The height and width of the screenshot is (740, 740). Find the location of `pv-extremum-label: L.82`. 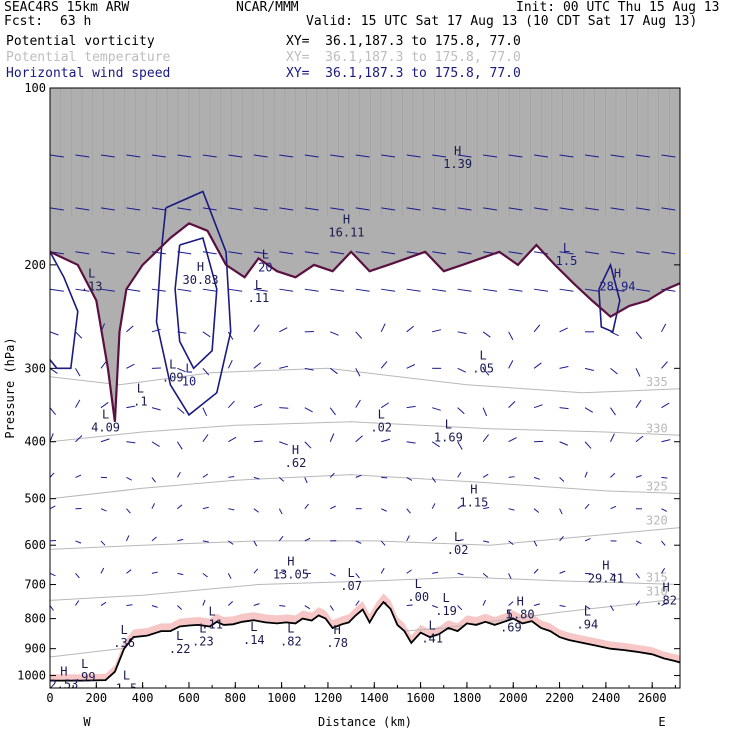

pv-extremum-label: L.82 is located at coordinates (291, 635).